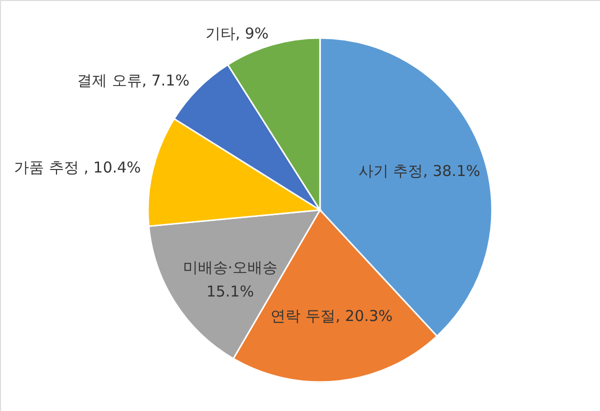 This screenshot has width=600, height=411. What do you see at coordinates (237, 33) in the screenshot?
I see `slice-label: 기타, 9%` at bounding box center [237, 33].